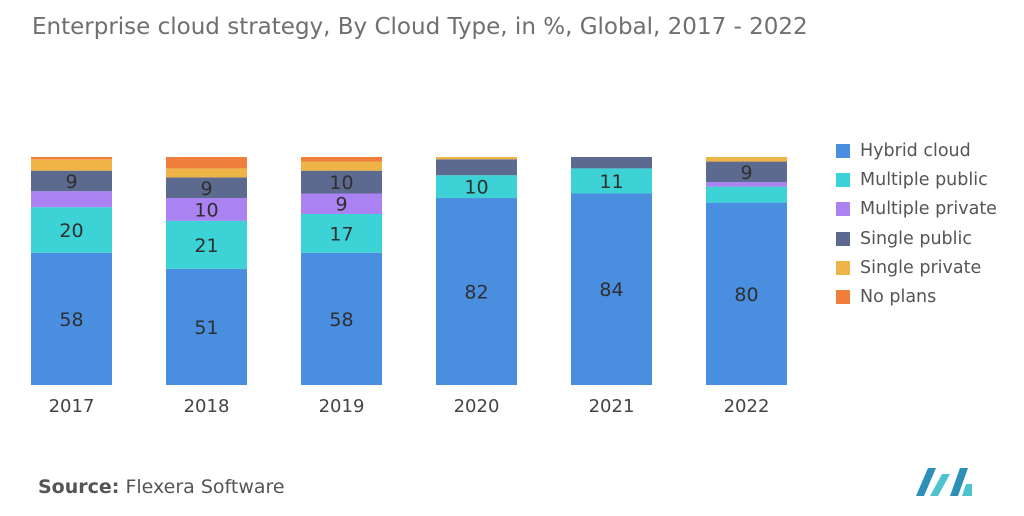 This screenshot has width=1024, height=516. I want to click on data-label-2018-single-public: 9, so click(206, 189).